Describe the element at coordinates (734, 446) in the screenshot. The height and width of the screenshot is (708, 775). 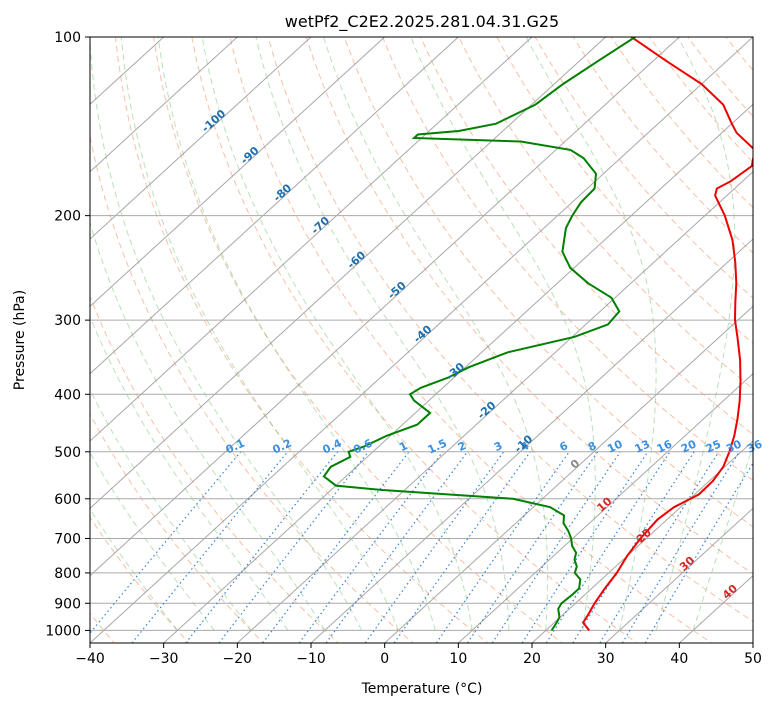
I see `mixing-ratio-label: 30` at that location.